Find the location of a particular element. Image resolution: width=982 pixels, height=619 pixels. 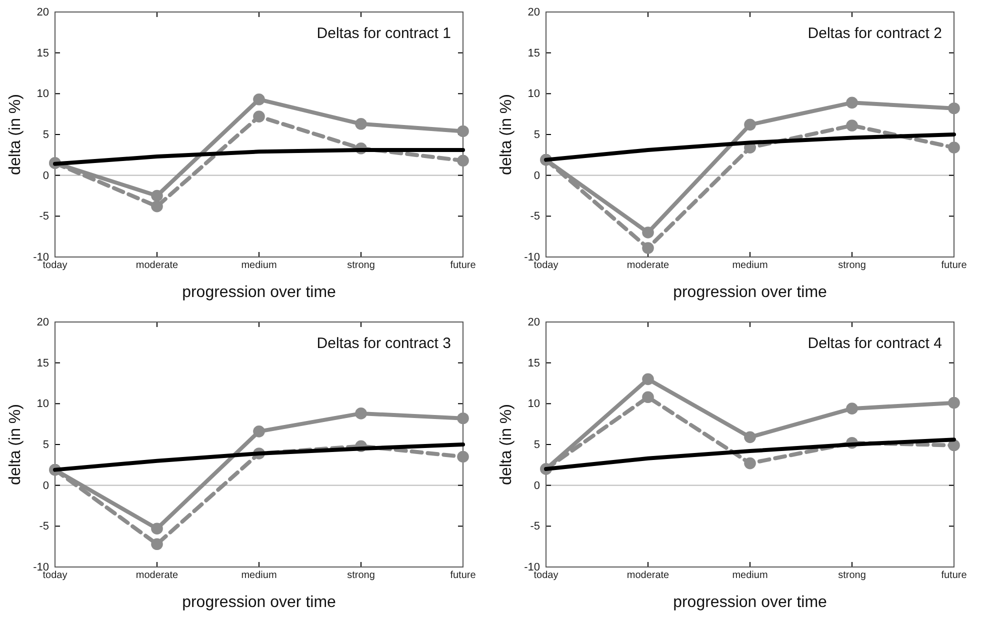

text: Deltas for contract 3 is located at coordinates (383, 343).